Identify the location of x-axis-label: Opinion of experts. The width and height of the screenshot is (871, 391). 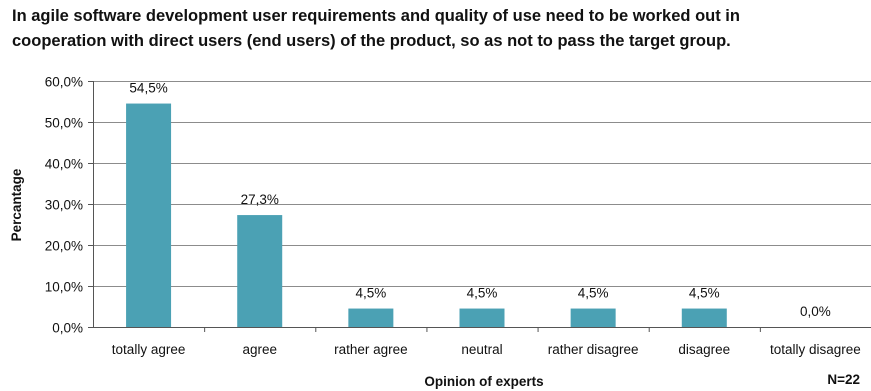
(483, 381).